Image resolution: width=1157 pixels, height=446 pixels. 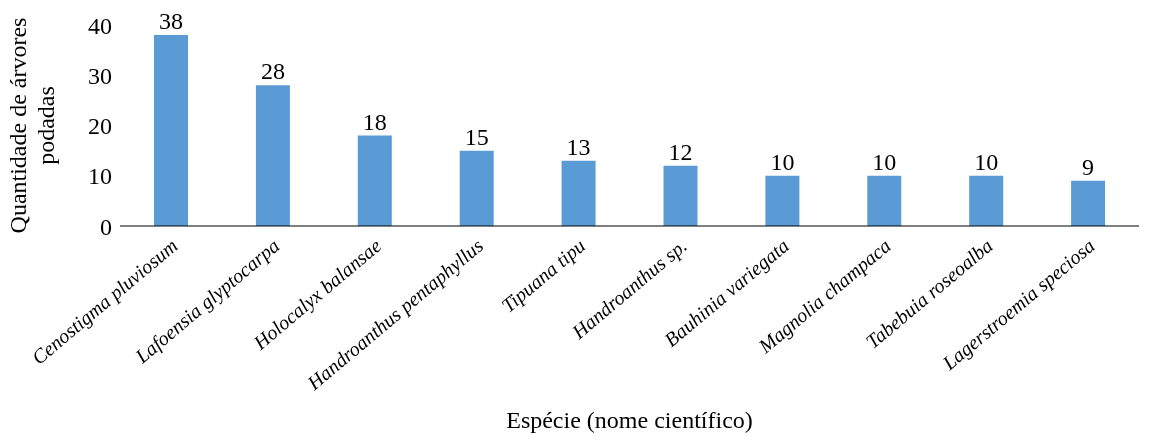 What do you see at coordinates (100, 126) in the screenshot?
I see `y-tick-label: 20` at bounding box center [100, 126].